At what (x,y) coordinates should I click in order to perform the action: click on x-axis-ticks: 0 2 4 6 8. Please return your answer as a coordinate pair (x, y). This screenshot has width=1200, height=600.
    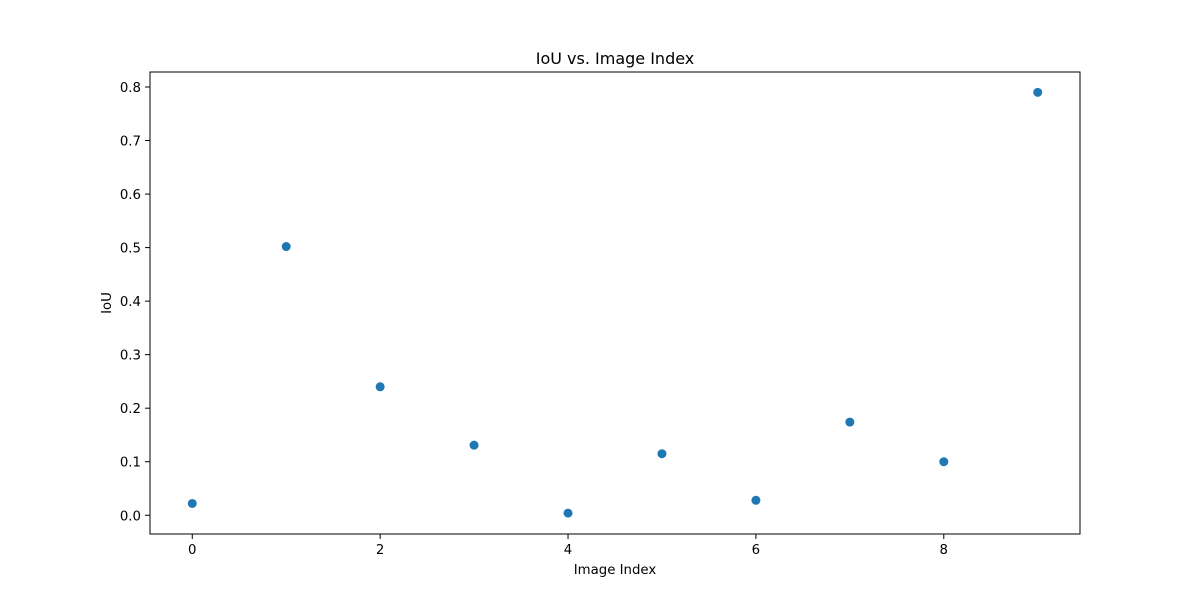
    Looking at the image, I should click on (568, 546).